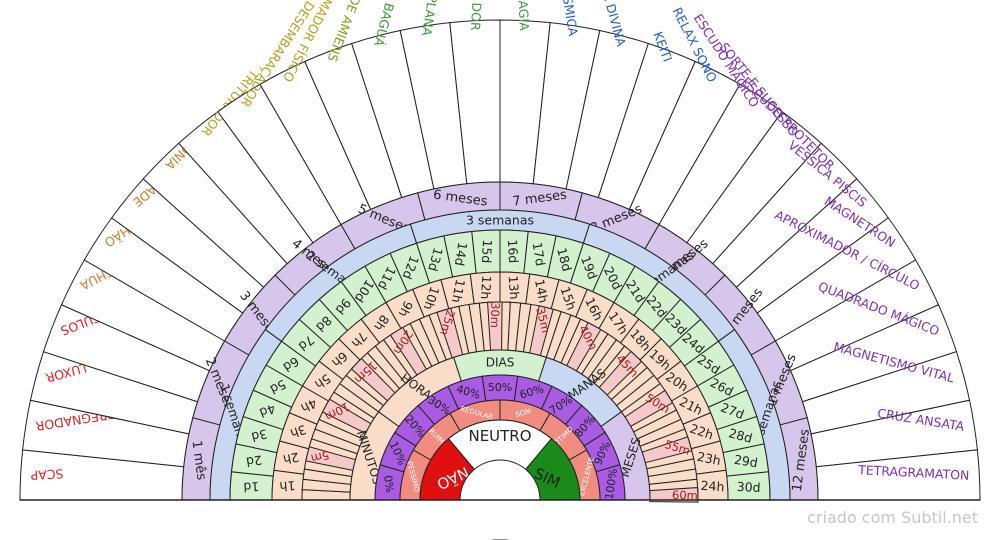  Describe the element at coordinates (513, 251) in the screenshot. I see `day-label: 16d` at that location.